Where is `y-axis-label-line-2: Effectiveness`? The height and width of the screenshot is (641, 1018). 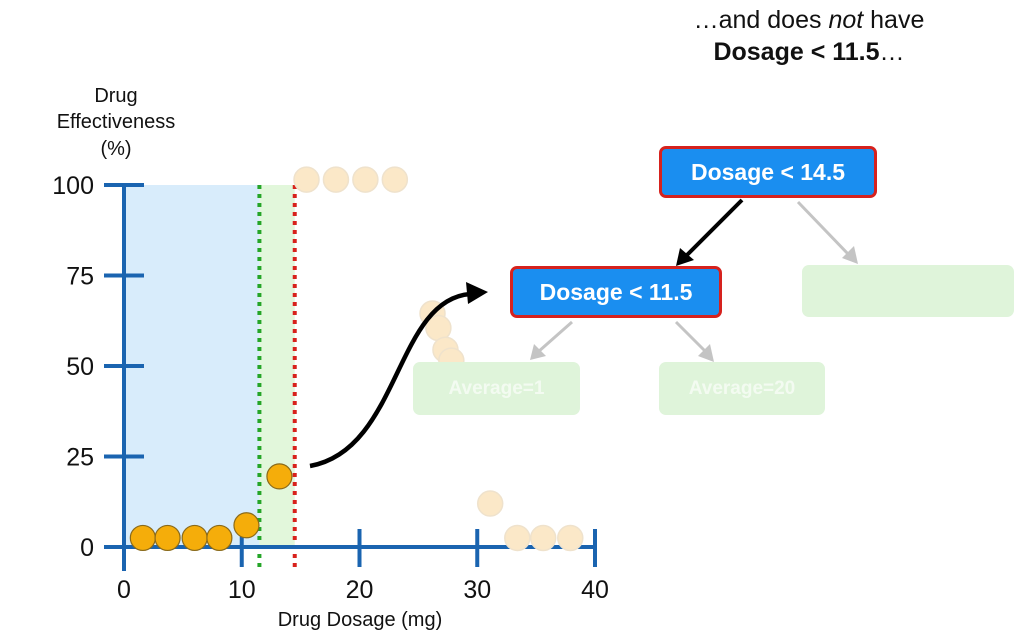
y-axis-label-line-2: Effectiveness is located at coordinates (116, 122).